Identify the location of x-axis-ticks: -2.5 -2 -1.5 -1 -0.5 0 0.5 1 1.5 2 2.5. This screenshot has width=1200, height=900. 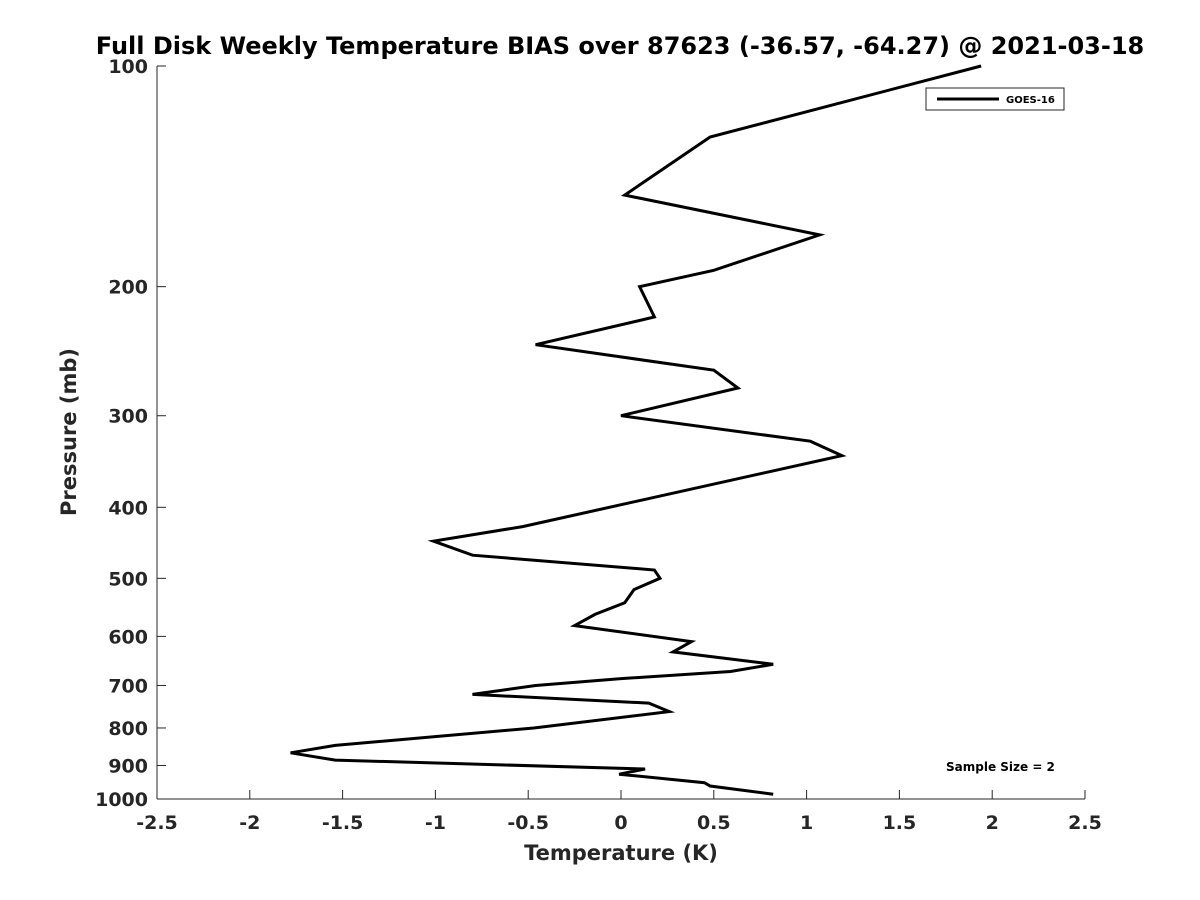
(619, 812).